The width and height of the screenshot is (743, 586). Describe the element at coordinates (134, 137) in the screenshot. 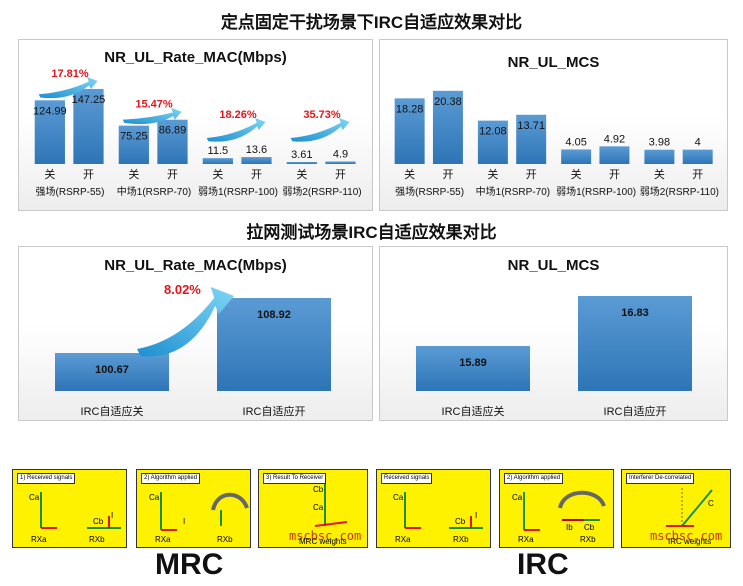

I see `data-label: 75.25` at that location.